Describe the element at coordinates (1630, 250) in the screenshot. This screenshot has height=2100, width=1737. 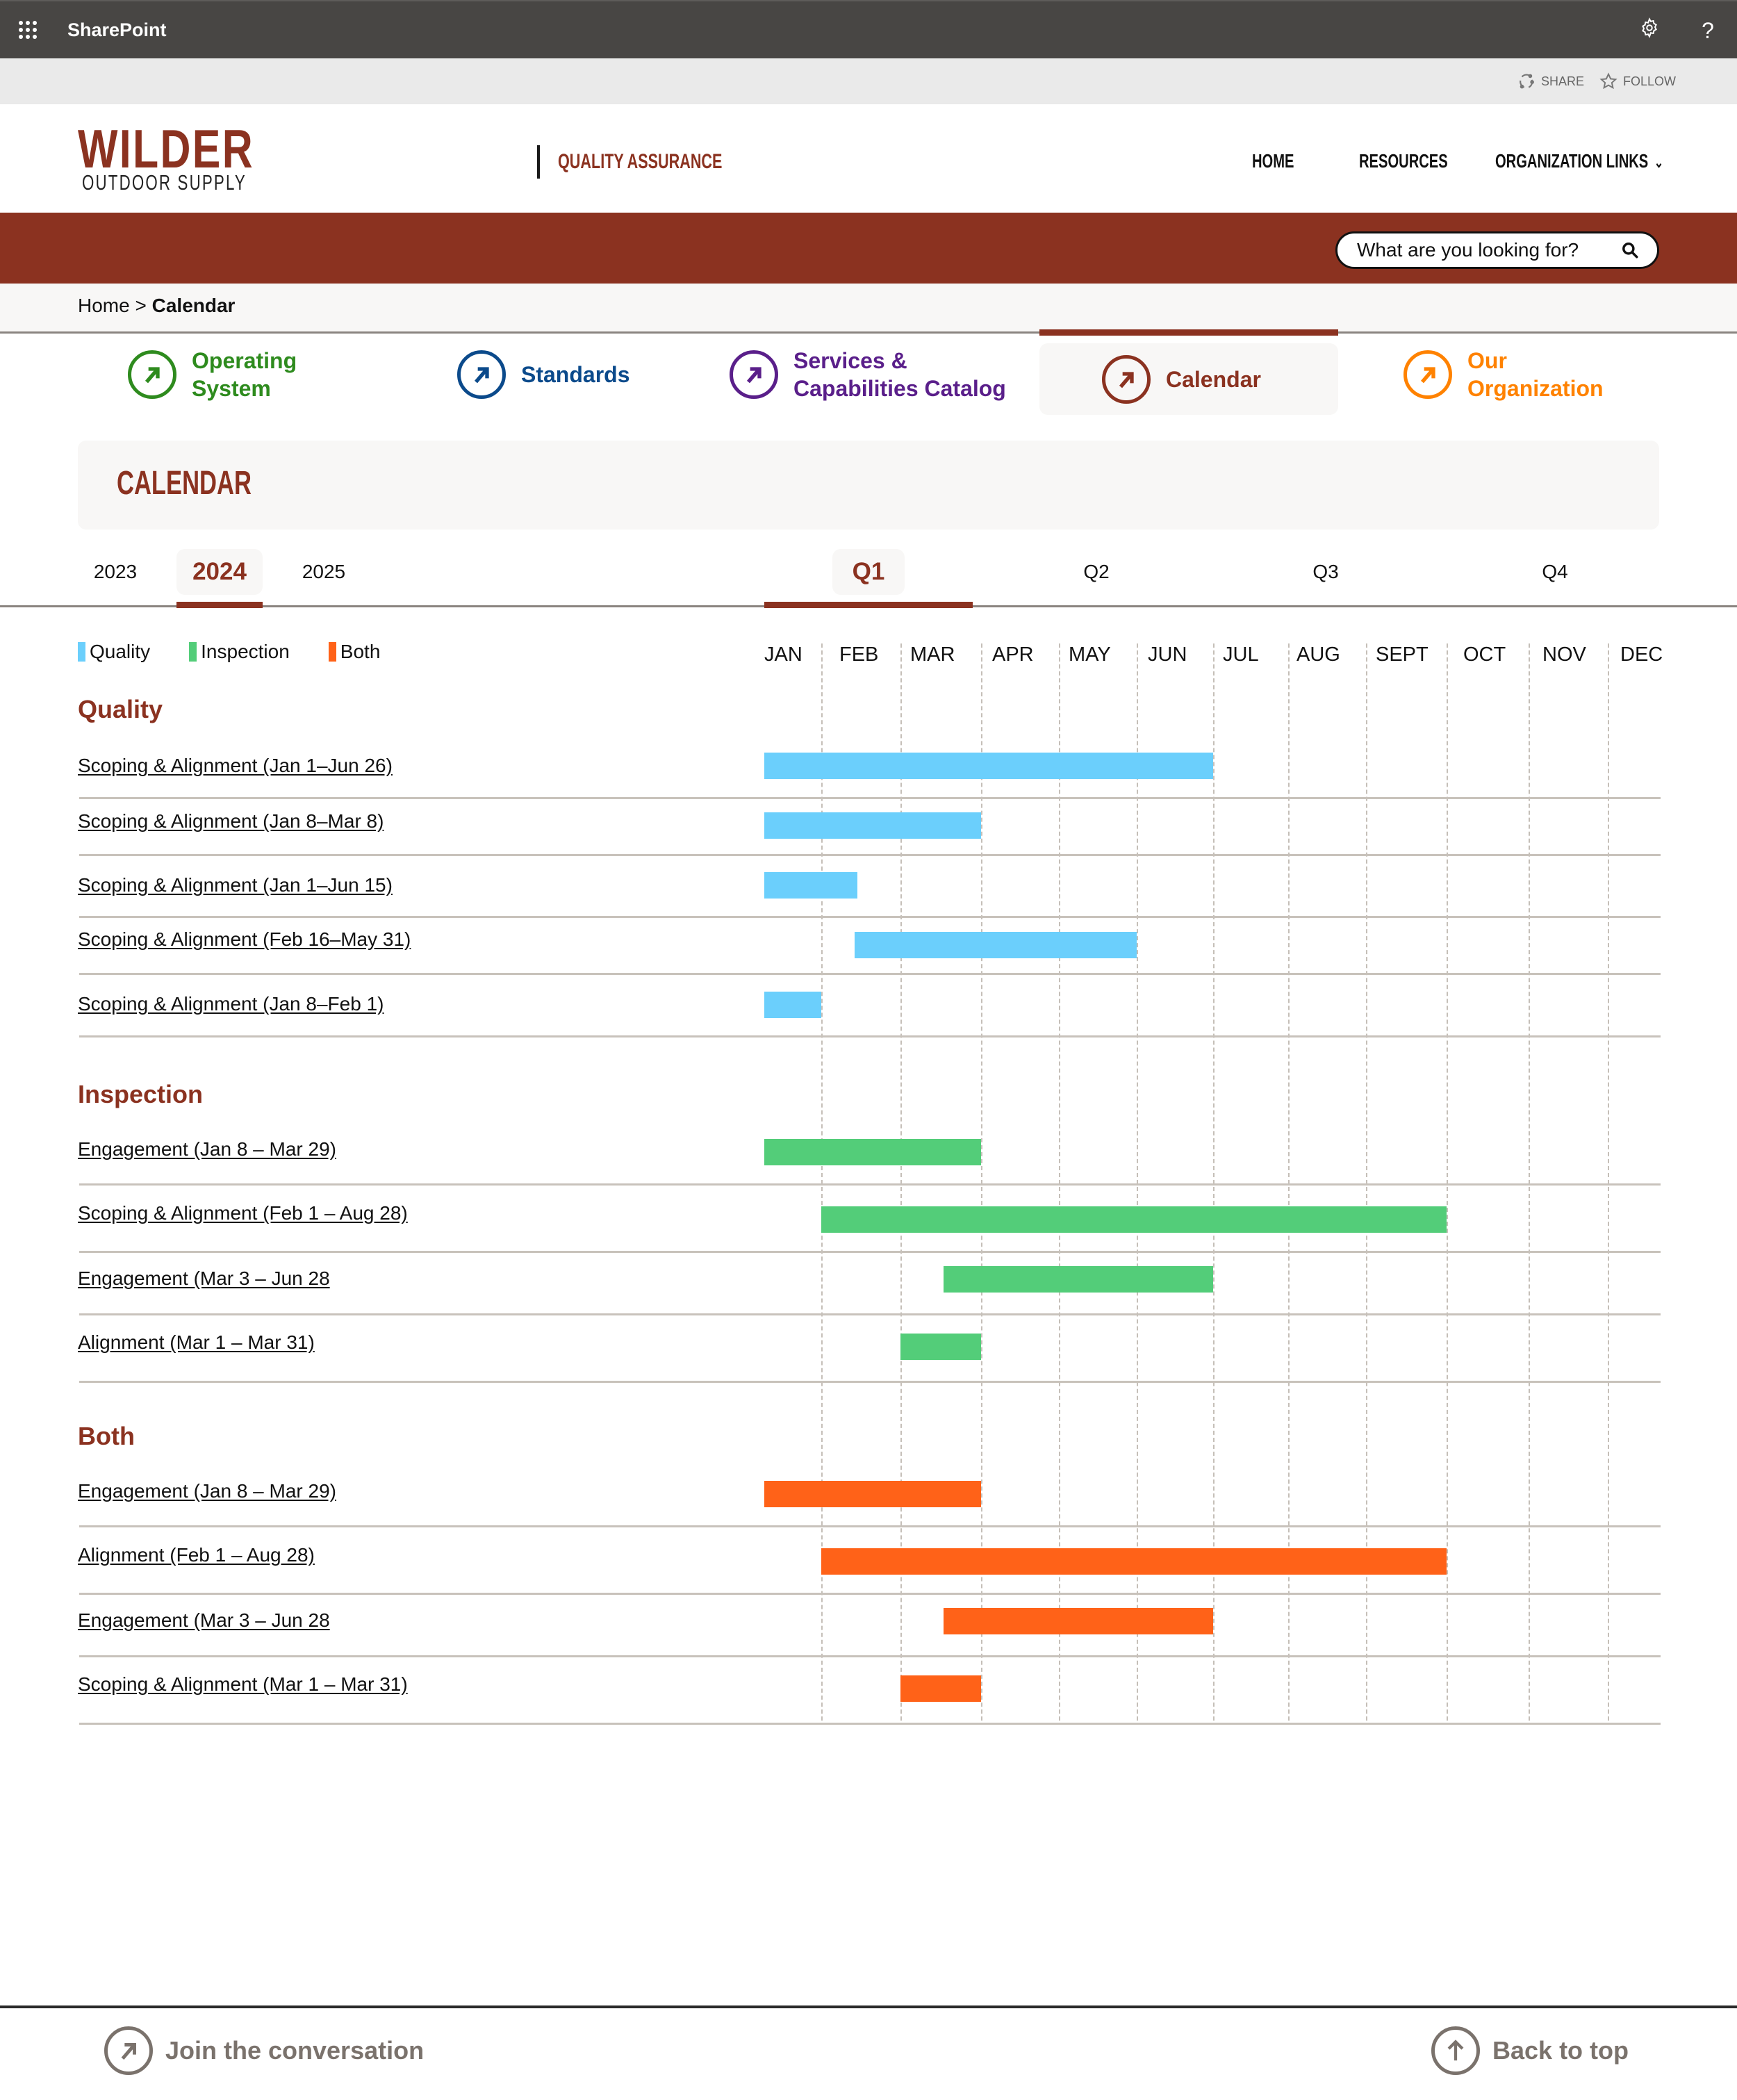
I see `search-icon` at that location.